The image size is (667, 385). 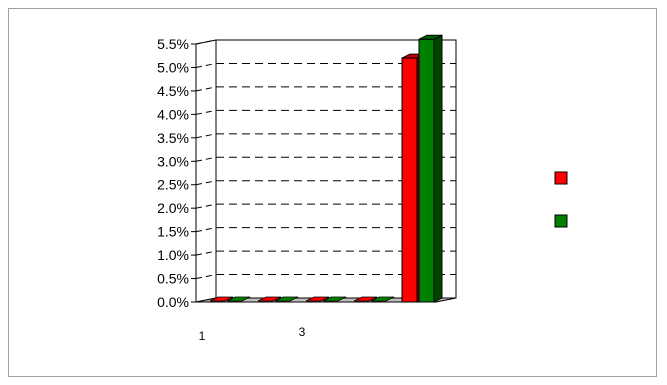 What do you see at coordinates (438, 168) in the screenshot?
I see `bar-side` at bounding box center [438, 168].